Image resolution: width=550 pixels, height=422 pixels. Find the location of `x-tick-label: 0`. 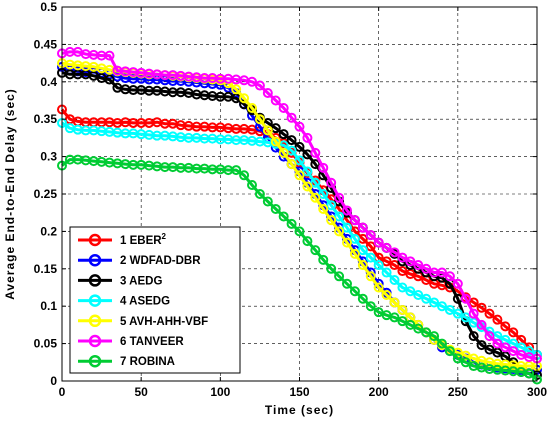

x-tick-label: 0 is located at coordinates (62, 392).